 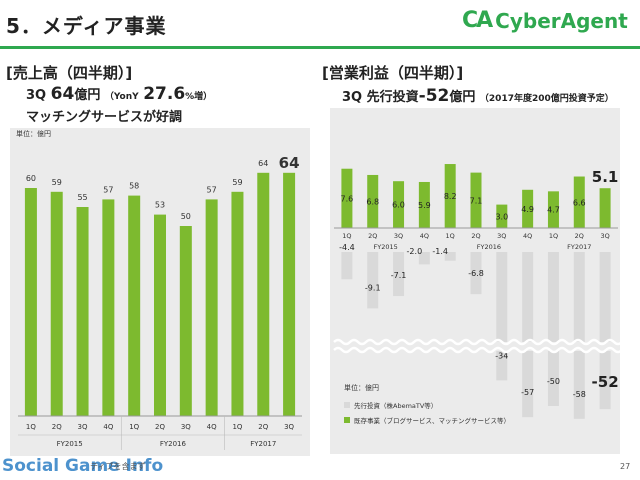 I want to click on left-section-title: [売上高（四半期）], so click(x=69, y=73).